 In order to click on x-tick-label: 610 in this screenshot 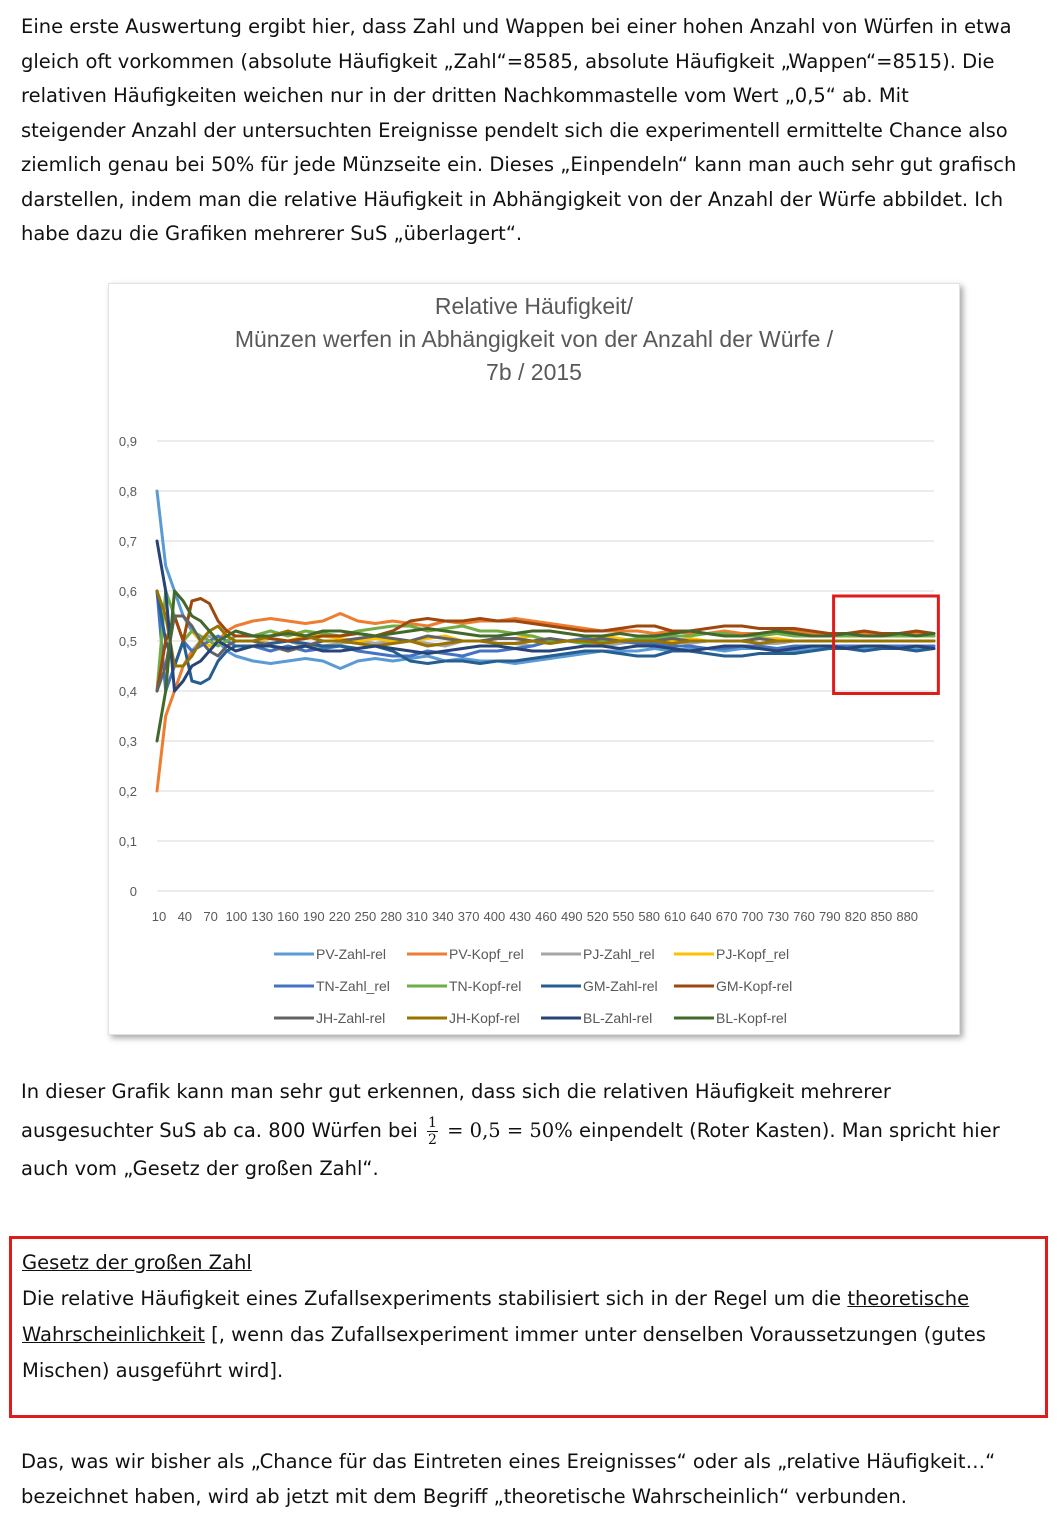, I will do `click(675, 916)`.